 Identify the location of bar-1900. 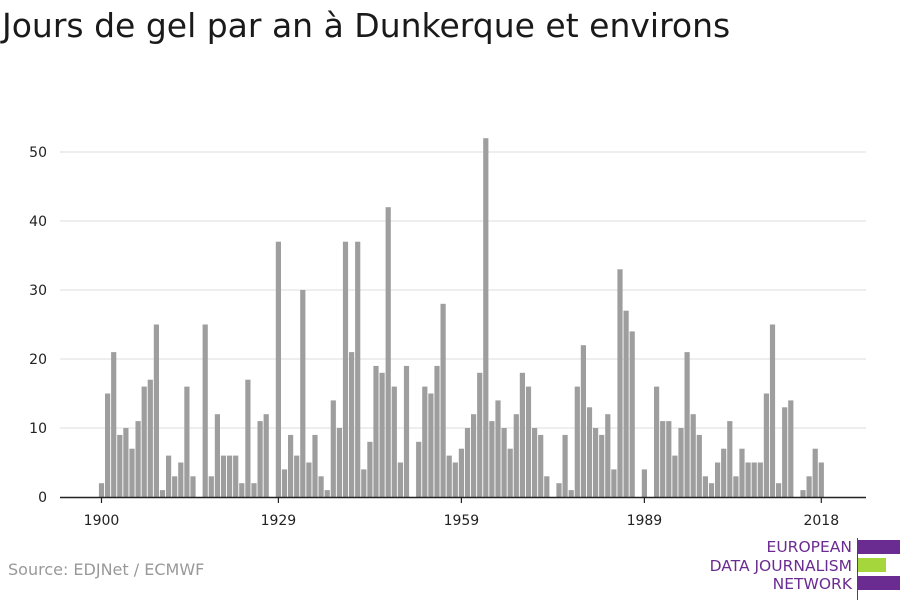
(101, 490).